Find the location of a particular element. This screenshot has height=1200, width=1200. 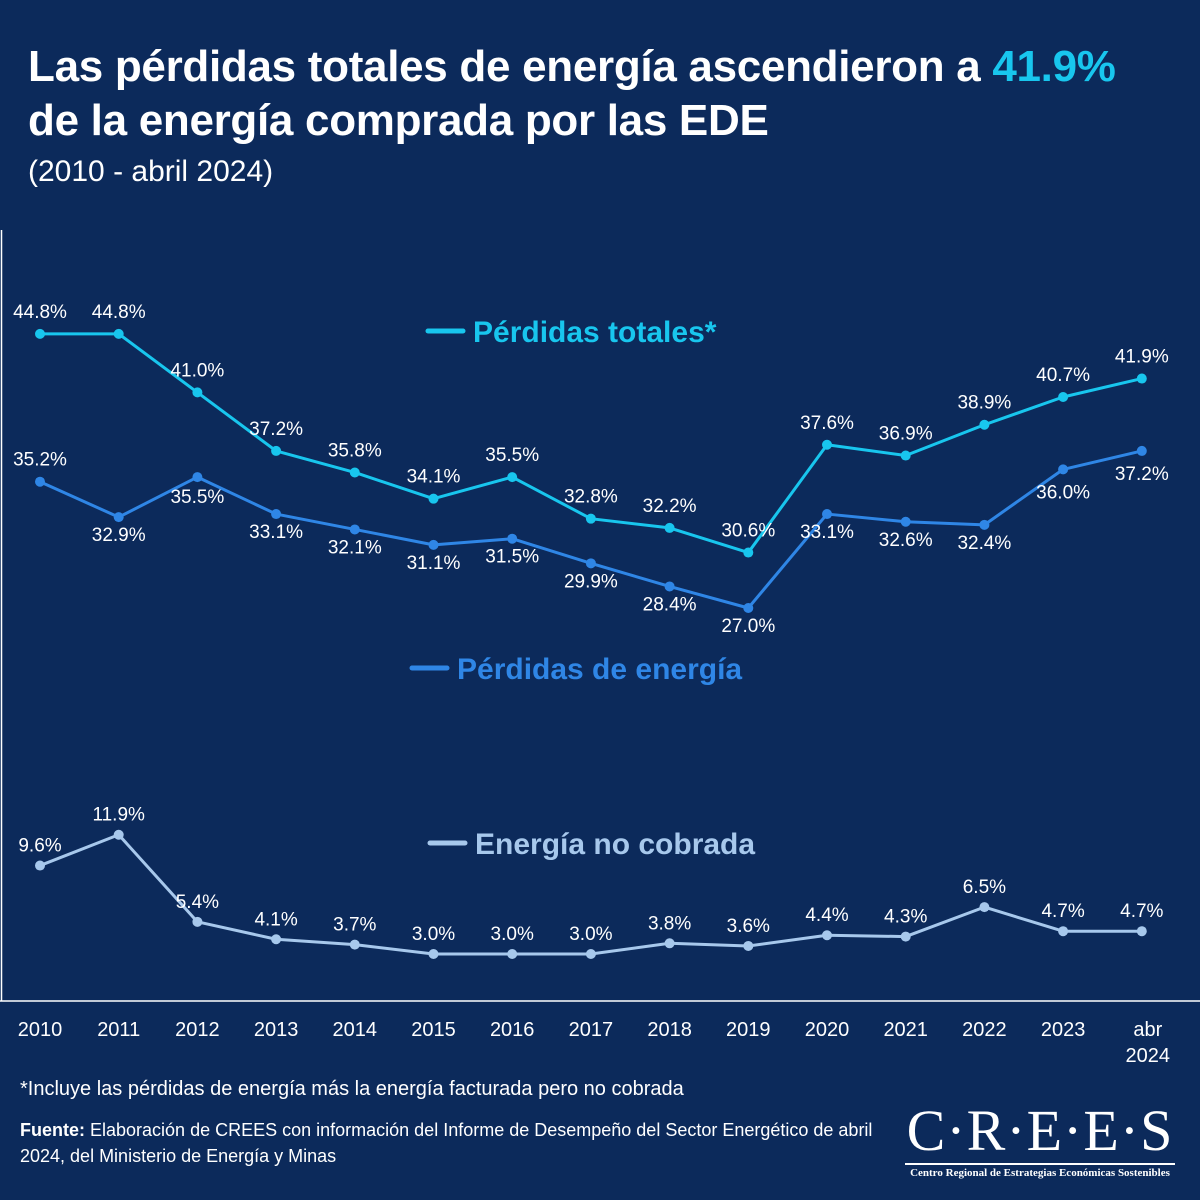

energia-no-cobrada-data-label: 6.5% is located at coordinates (984, 887).